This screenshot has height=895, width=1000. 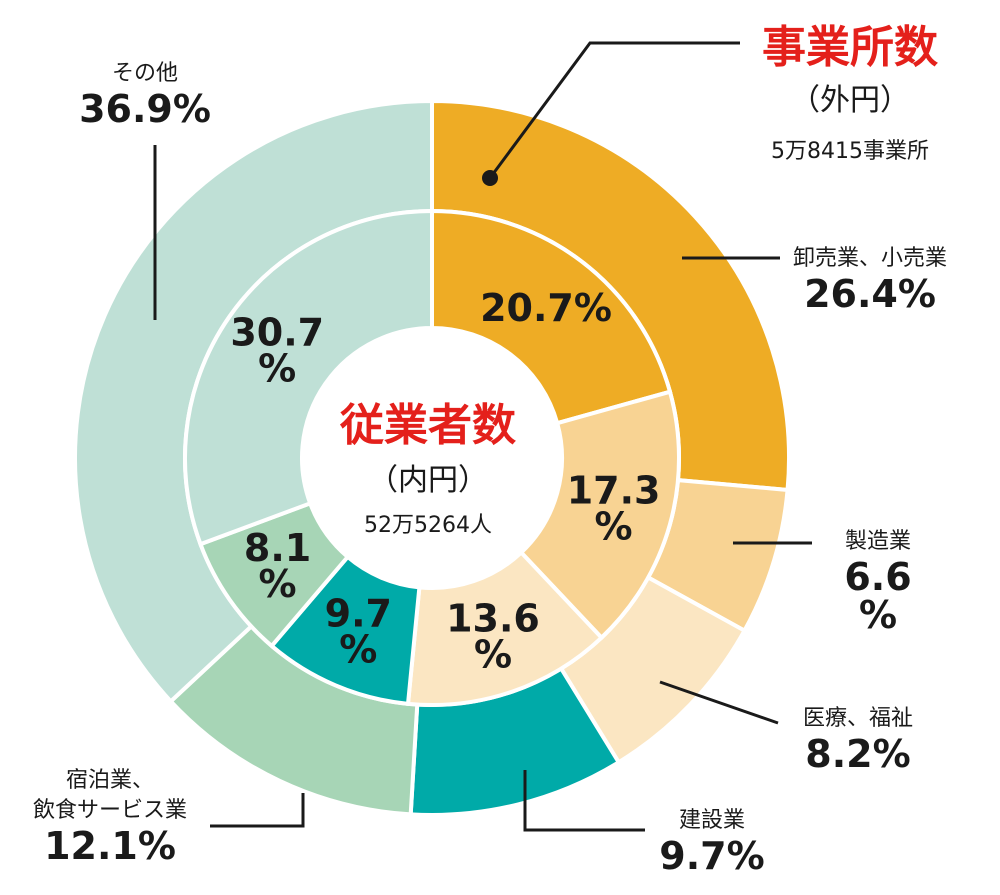 I want to click on outer-total: 5万8415事業所, so click(x=850, y=151).